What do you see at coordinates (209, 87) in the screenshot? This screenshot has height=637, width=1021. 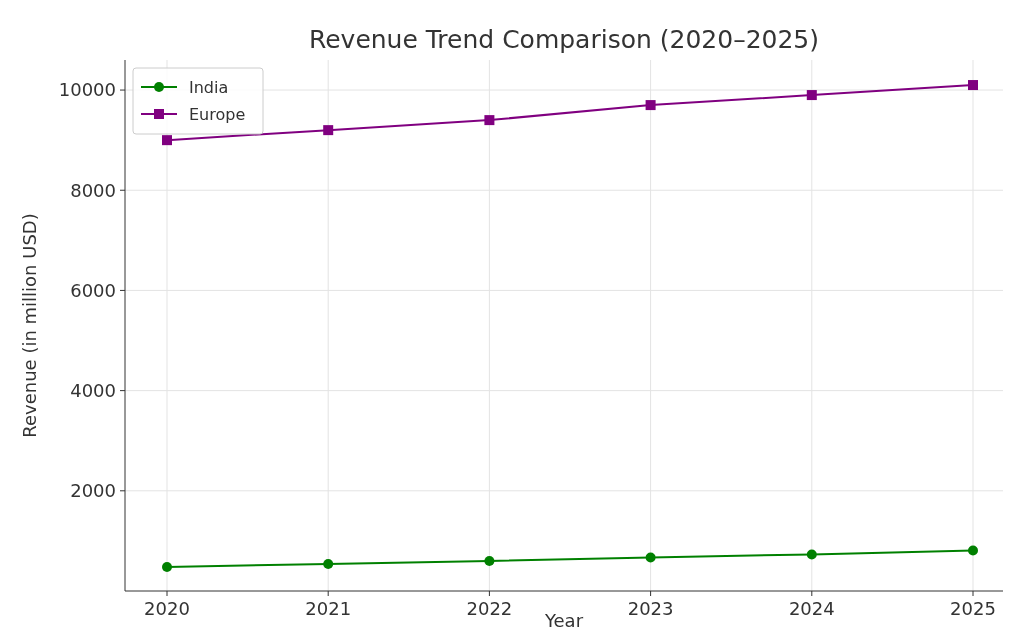 I see `legend-label: India` at bounding box center [209, 87].